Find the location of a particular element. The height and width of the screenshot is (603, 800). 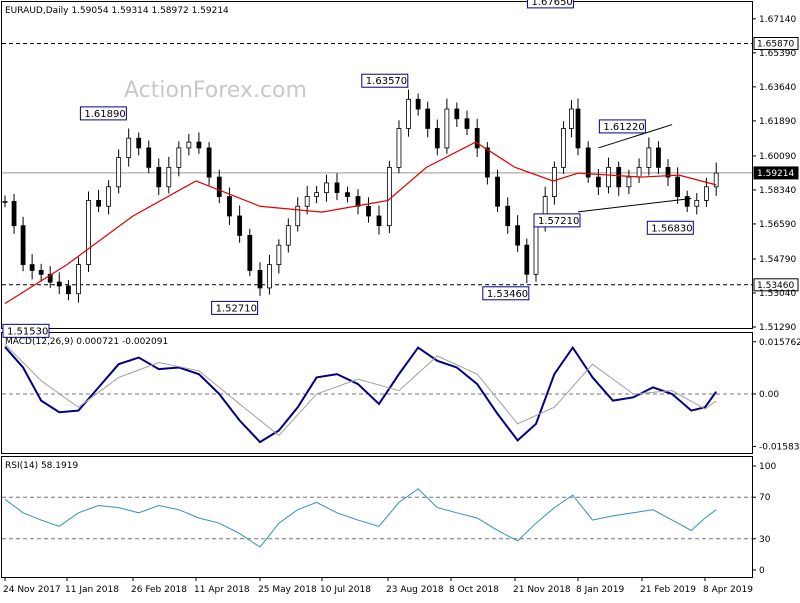

rsi-tick-label: 70 is located at coordinates (765, 498).